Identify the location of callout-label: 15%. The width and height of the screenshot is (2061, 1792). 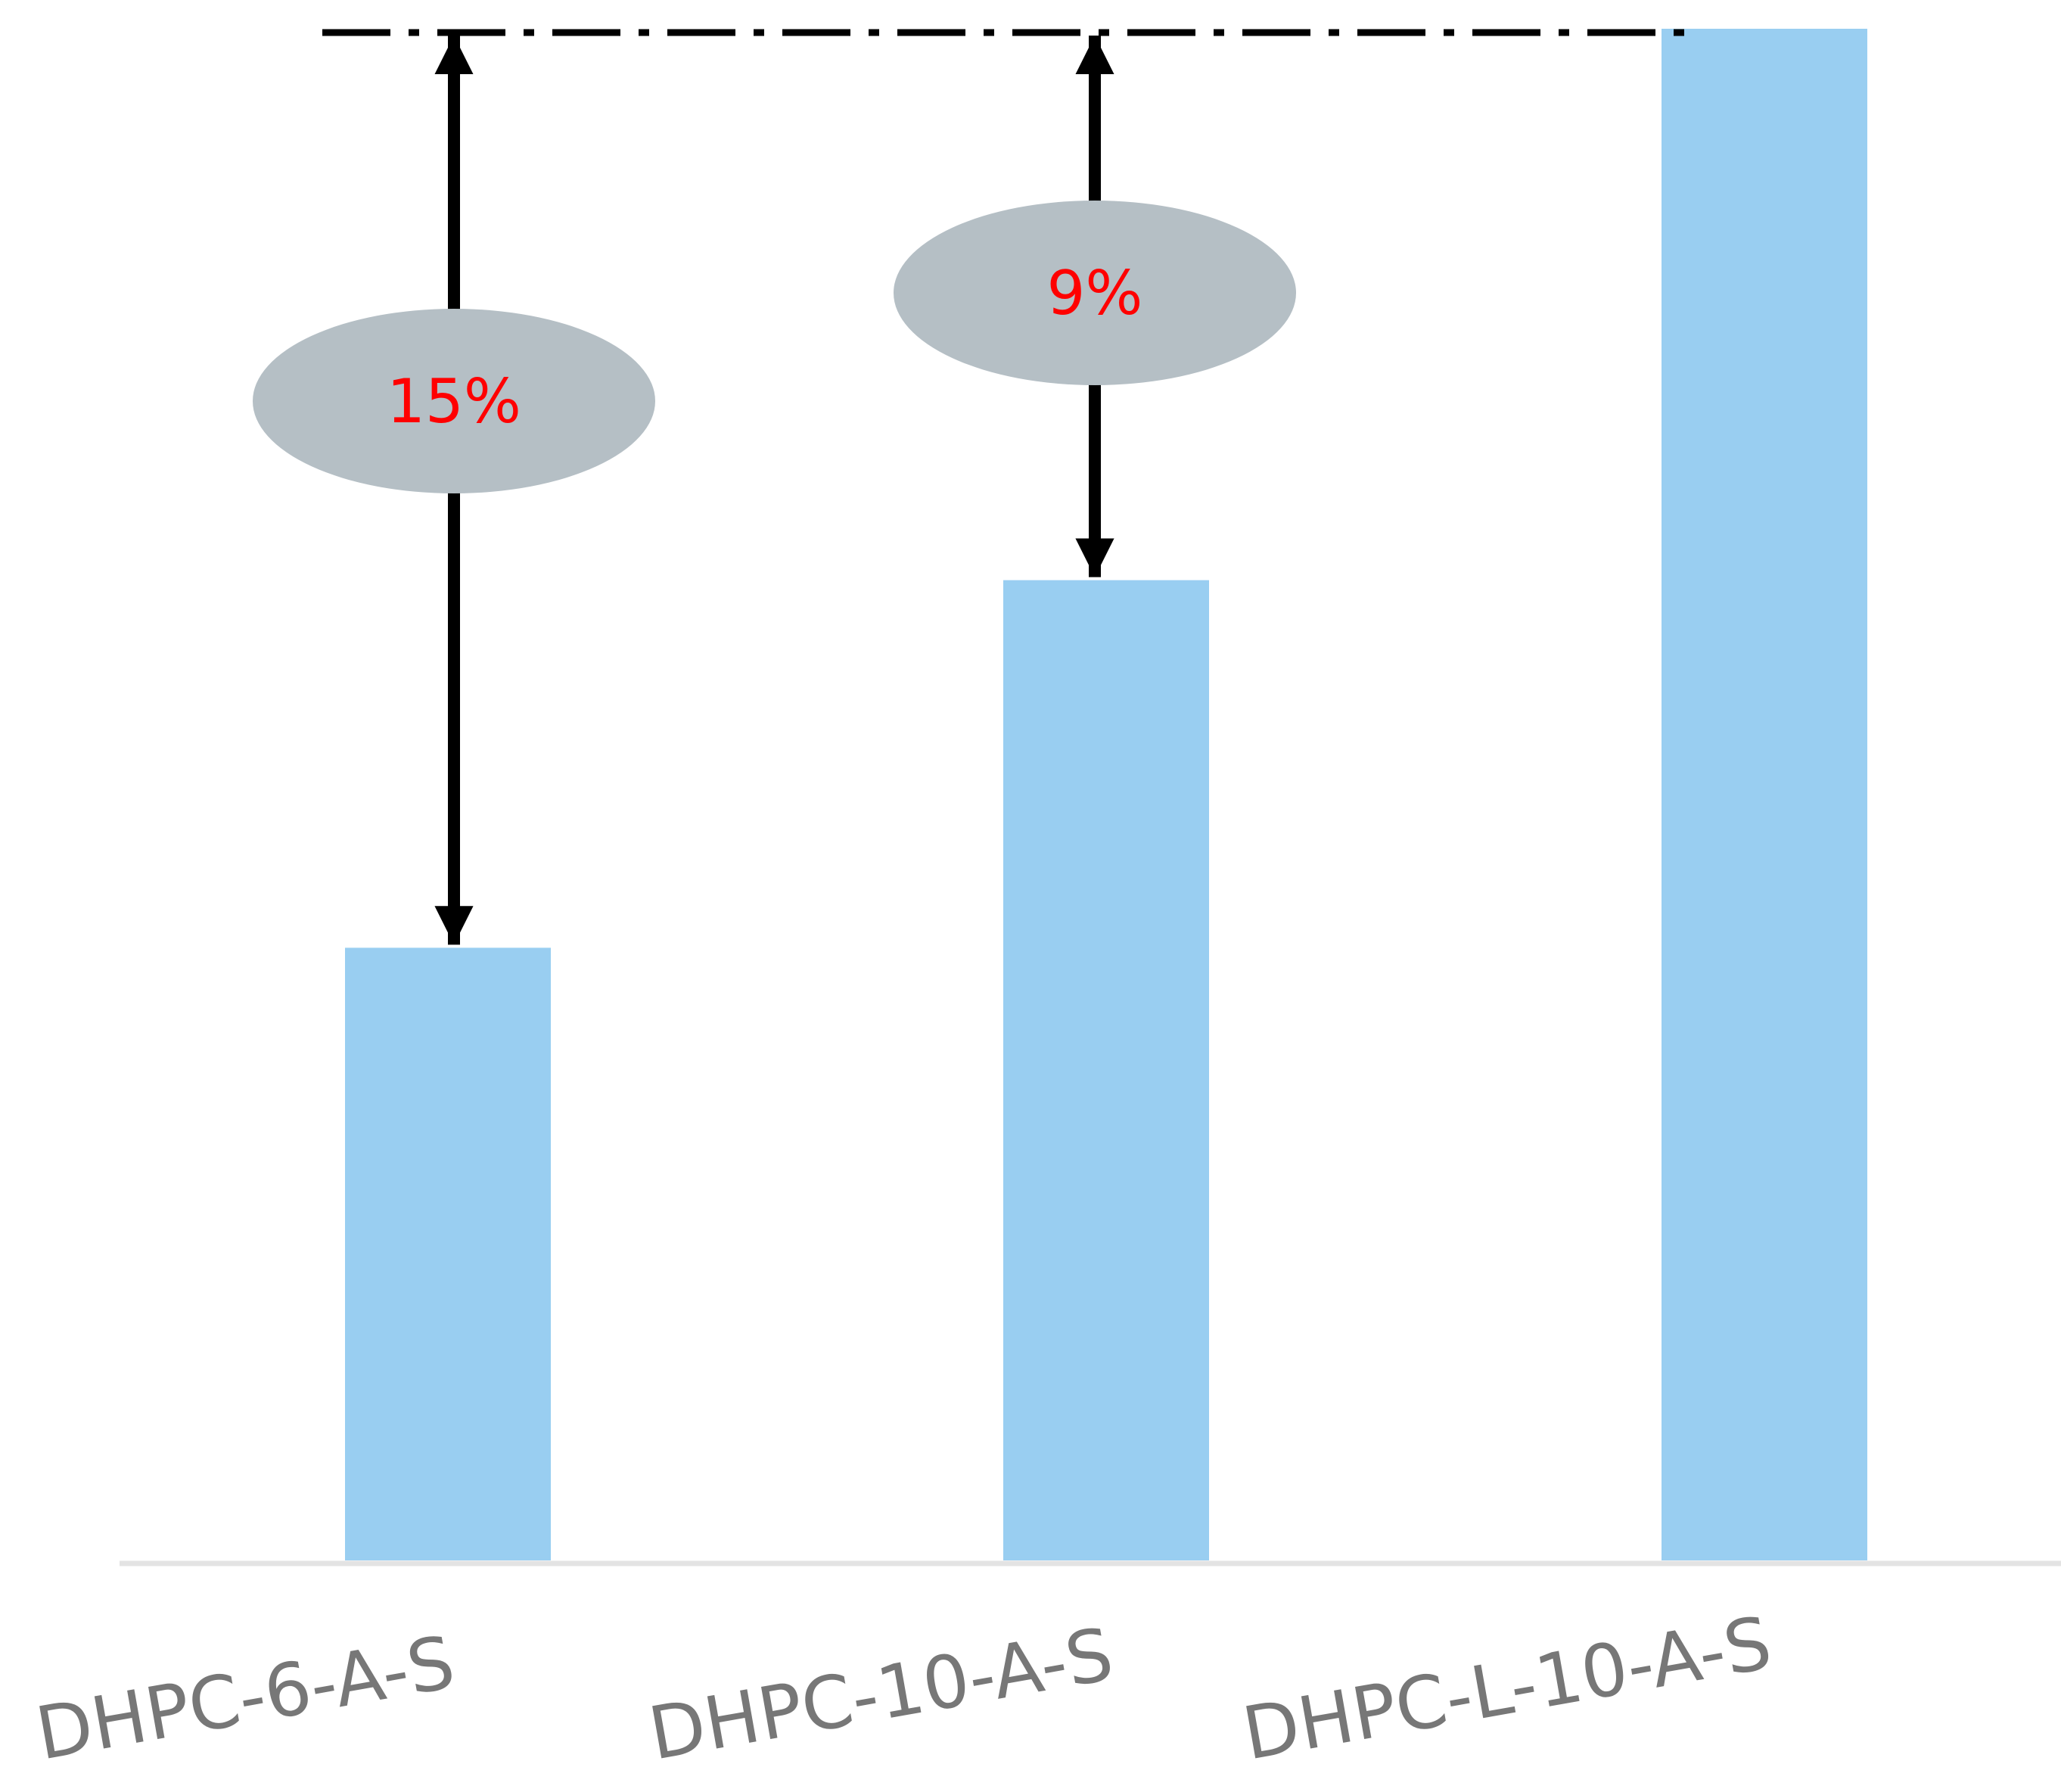
(454, 402).